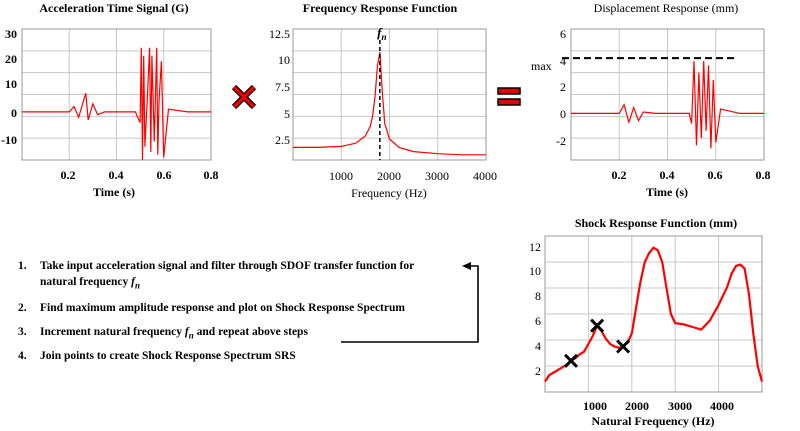  What do you see at coordinates (619, 175) in the screenshot?
I see `disp-xtick: 0.2` at bounding box center [619, 175].